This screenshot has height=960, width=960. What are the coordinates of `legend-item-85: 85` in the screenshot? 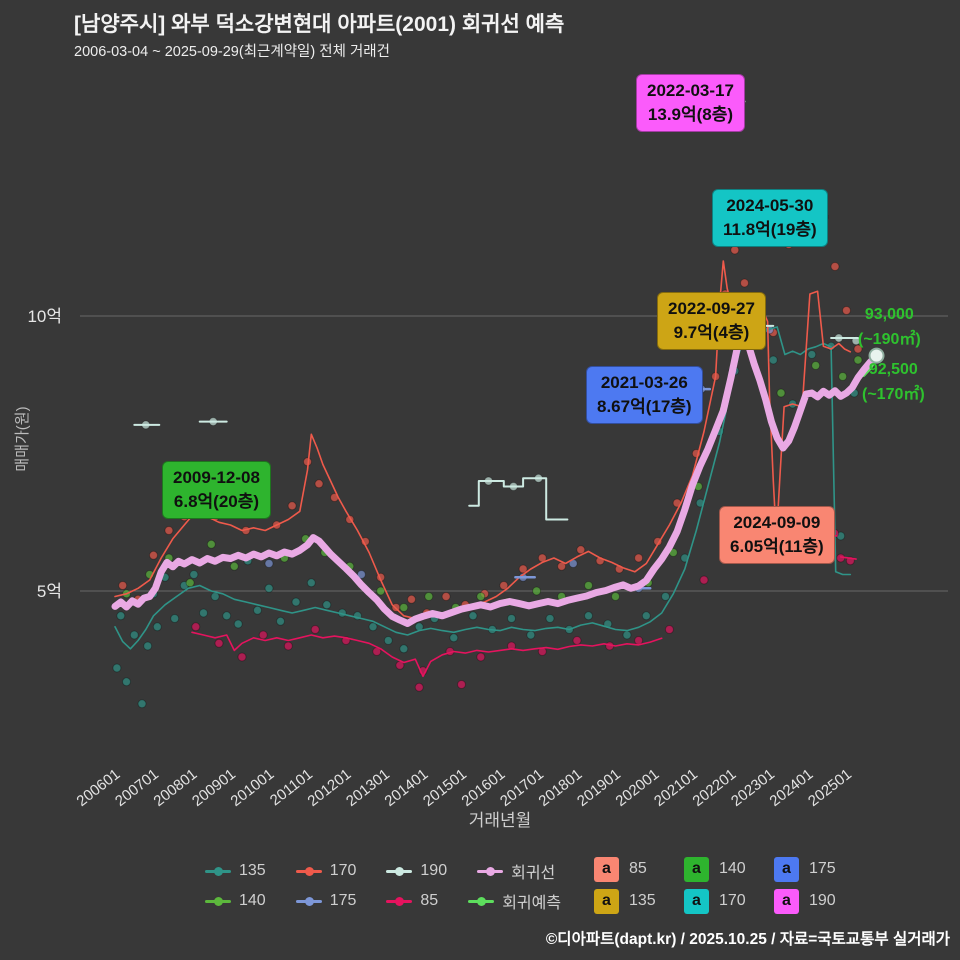 It's located at (412, 901).